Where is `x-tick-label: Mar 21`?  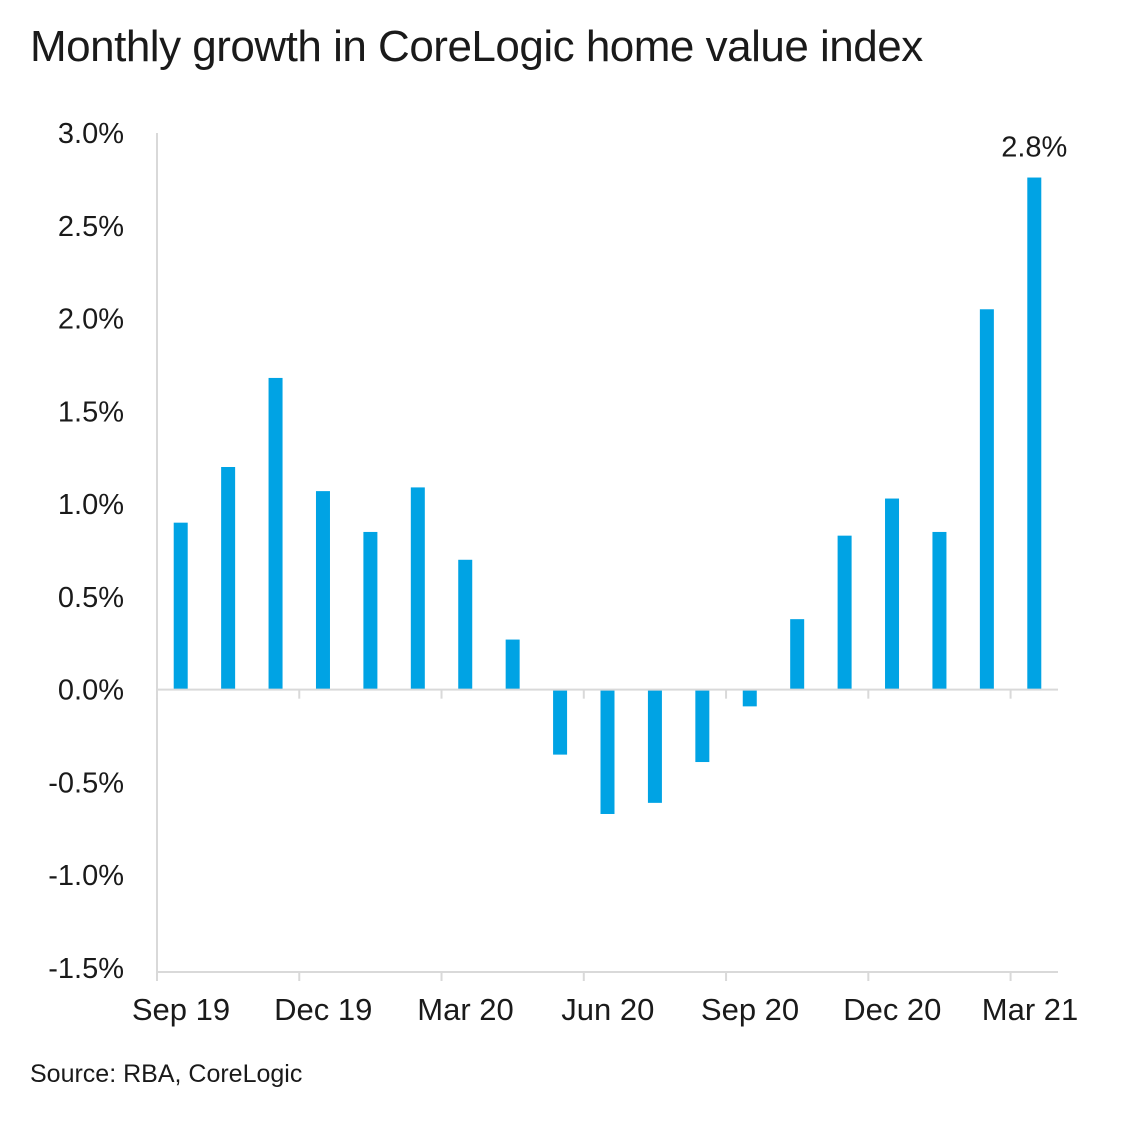
x-tick-label: Mar 21 is located at coordinates (1030, 1009).